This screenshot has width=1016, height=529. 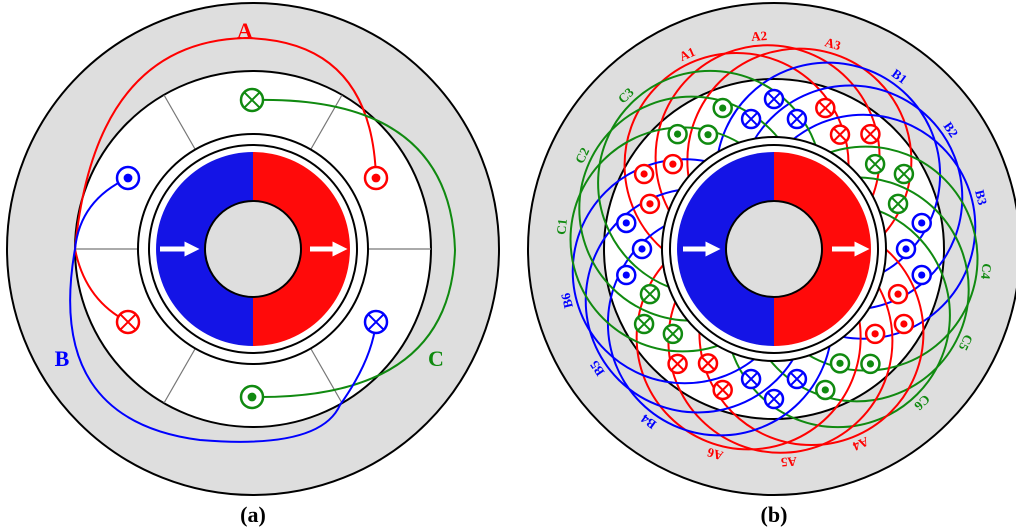 What do you see at coordinates (567, 300) in the screenshot?
I see `slot-label: B6` at bounding box center [567, 300].